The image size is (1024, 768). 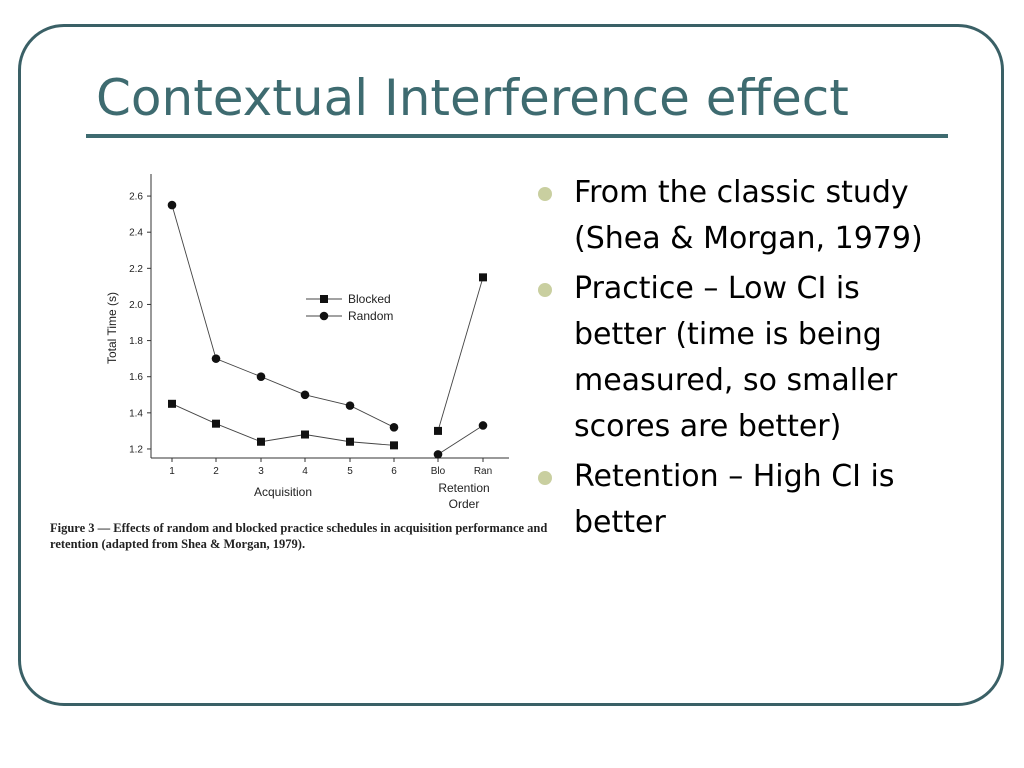 I want to click on x-tick-label: 3, so click(x=261, y=471).